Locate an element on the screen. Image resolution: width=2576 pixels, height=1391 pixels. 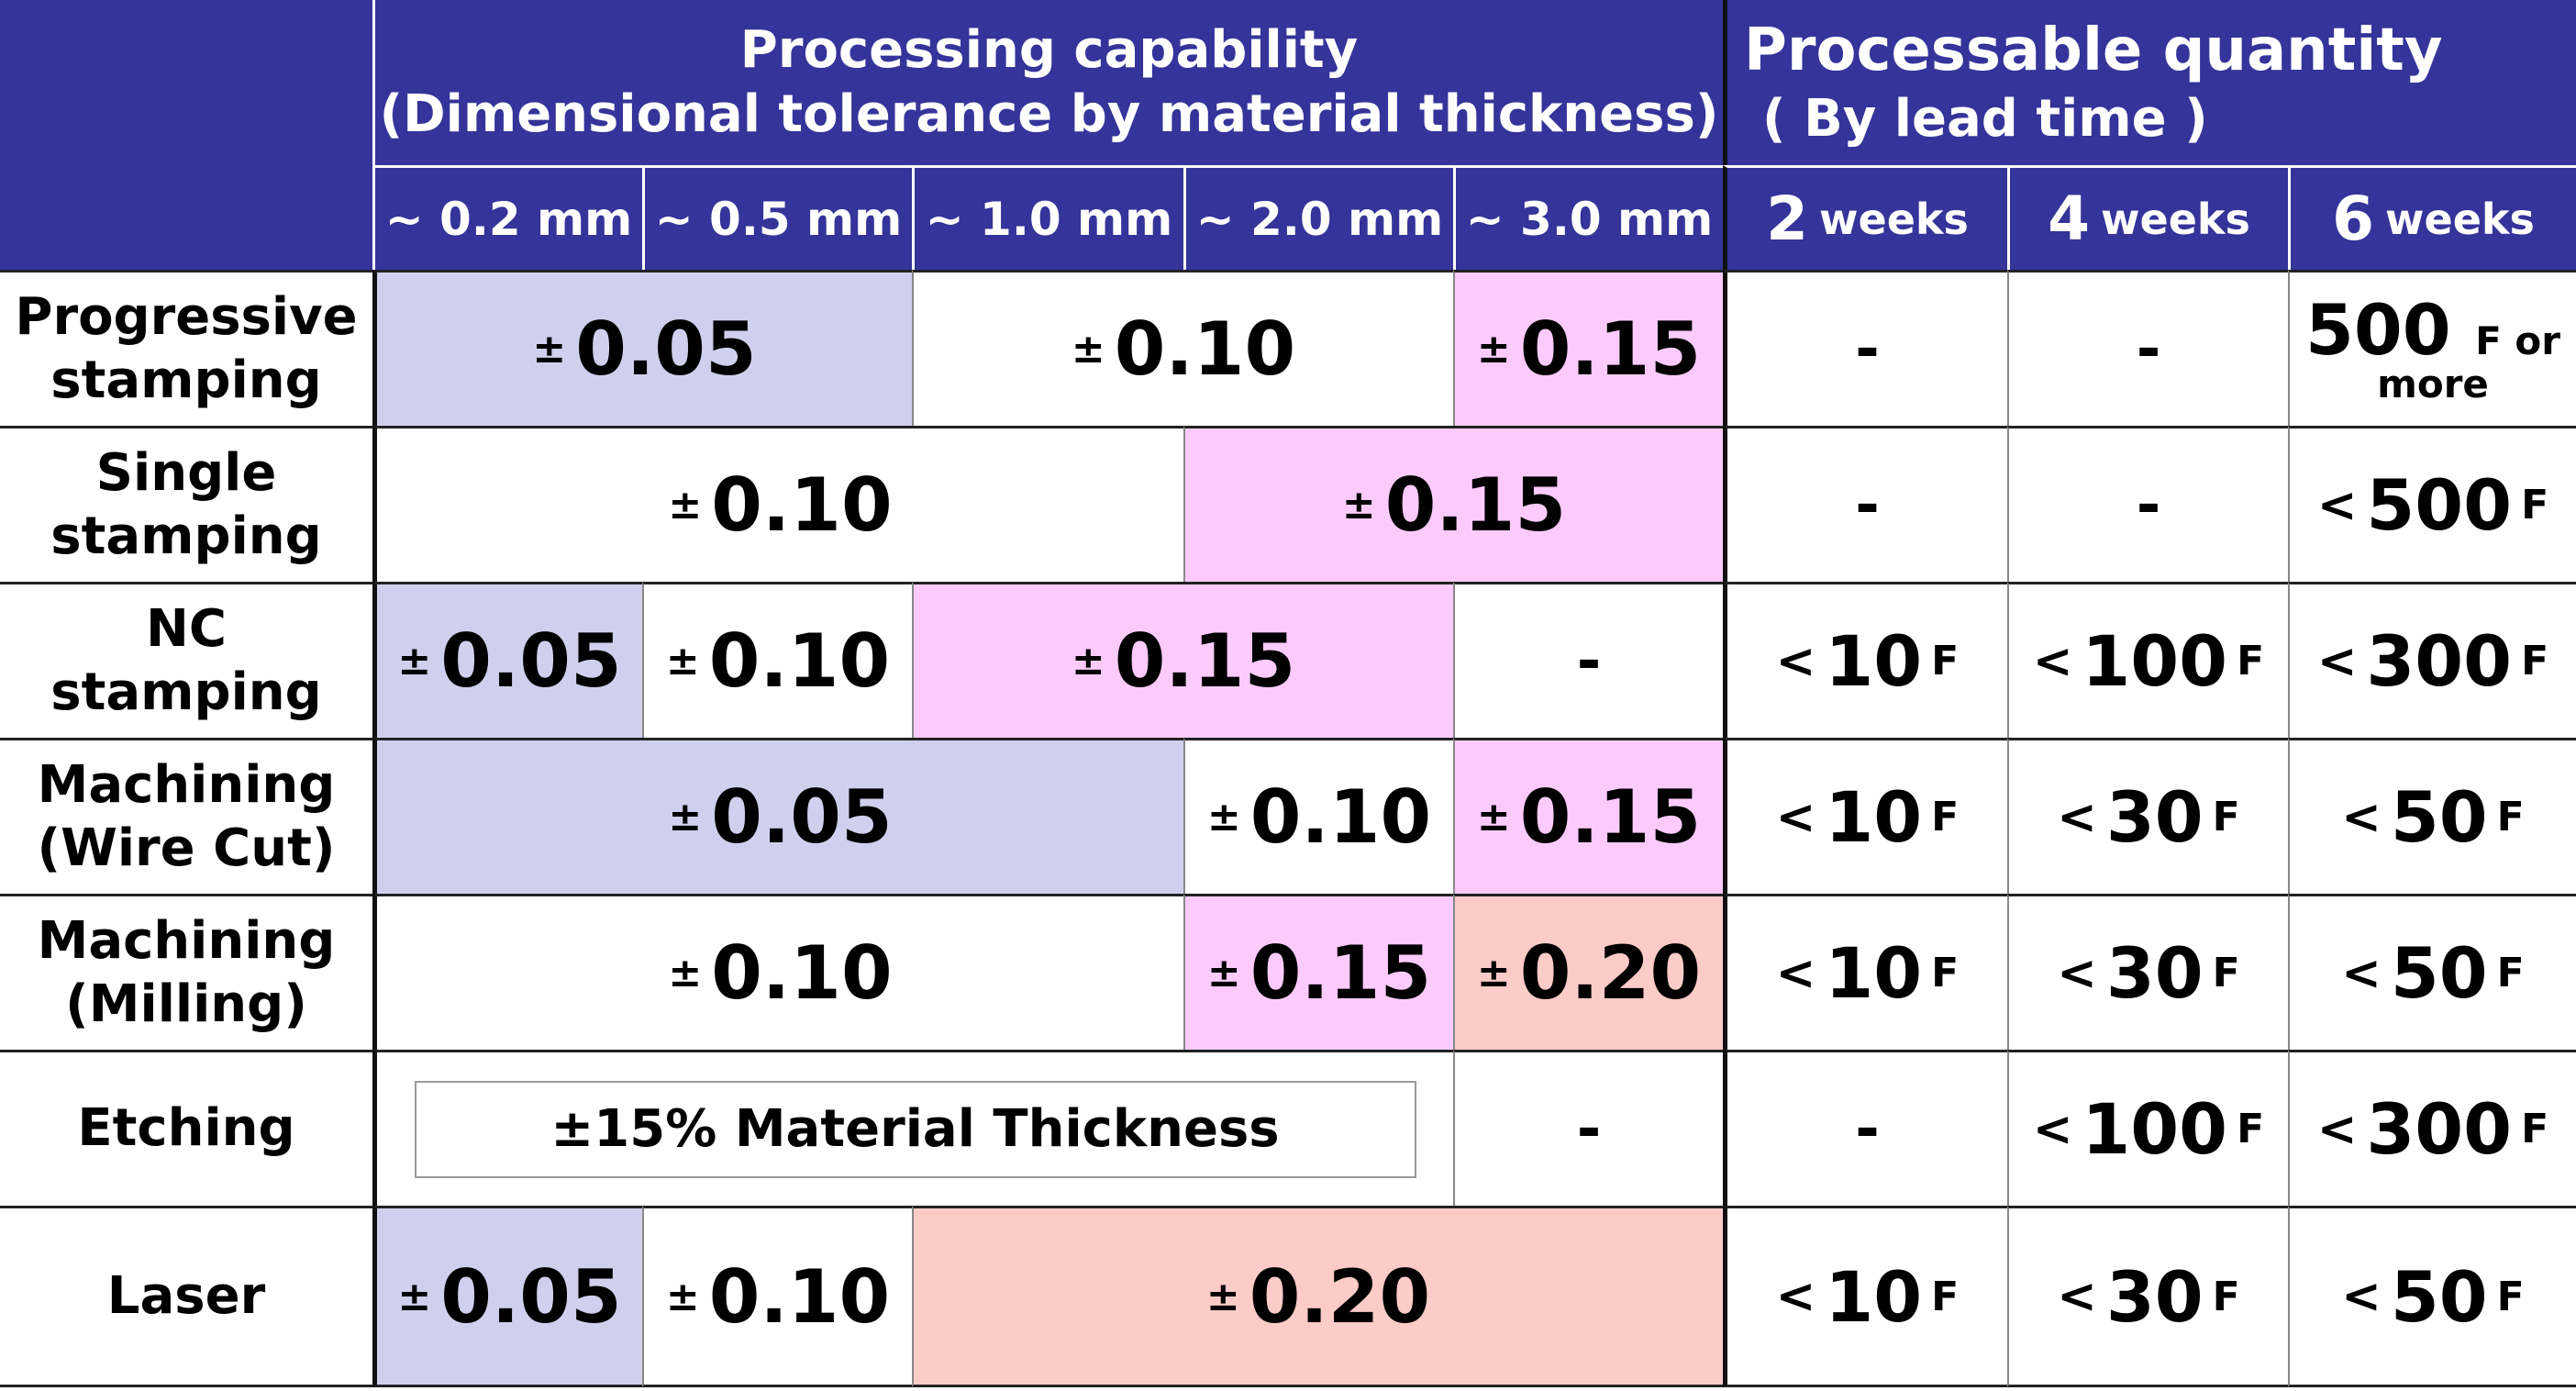
qty-value: 500 is located at coordinates (2439, 505).